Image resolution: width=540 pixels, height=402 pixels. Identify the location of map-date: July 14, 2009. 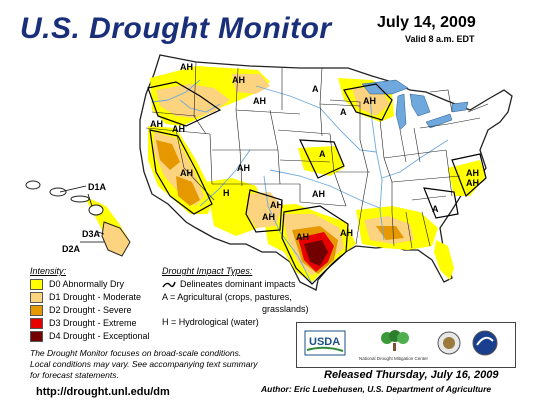
(426, 22).